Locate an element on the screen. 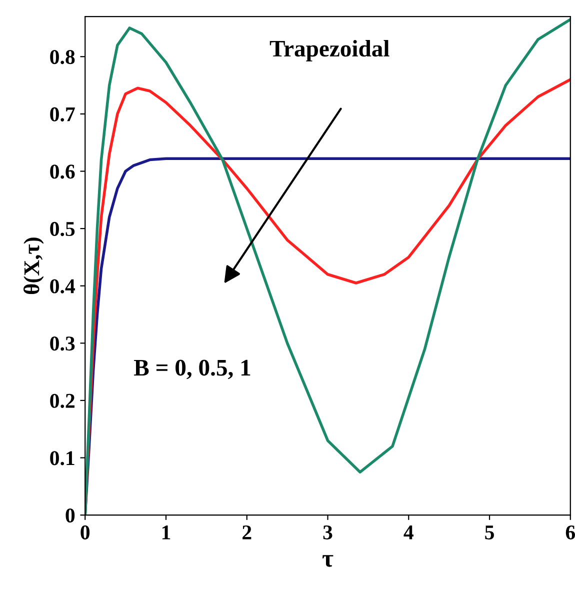 This screenshot has width=575, height=590. y-tick-label: 0.5 is located at coordinates (62, 229).